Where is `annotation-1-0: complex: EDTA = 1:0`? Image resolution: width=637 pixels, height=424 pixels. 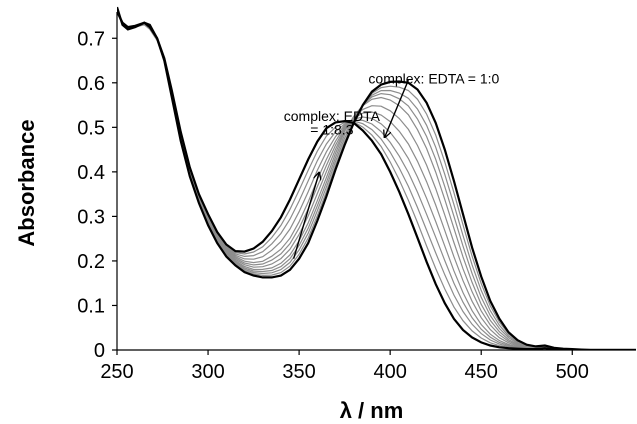
annotation-1-0: complex: EDTA = 1:0 is located at coordinates (433, 78).